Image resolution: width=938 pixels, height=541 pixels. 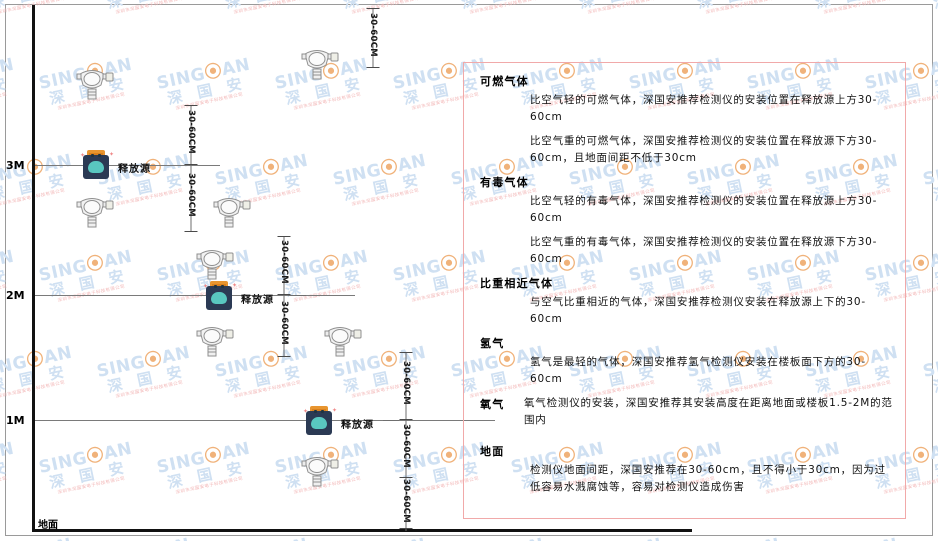 I want to click on dimension-column-3b: 30-60CM, so click(x=284, y=326).